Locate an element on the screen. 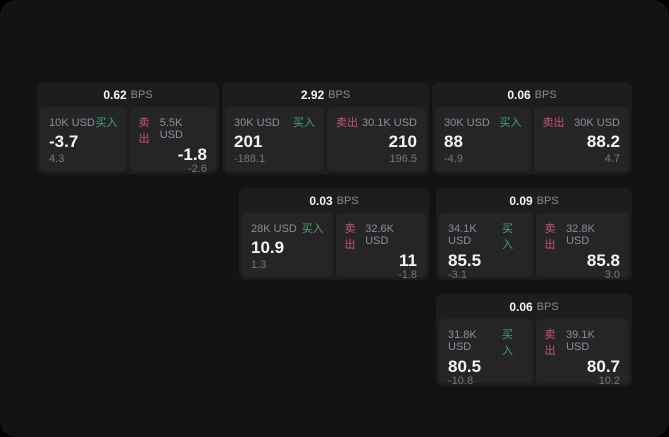 The width and height of the screenshot is (669, 437). sell-size-label: 39.1K USD is located at coordinates (580, 341).